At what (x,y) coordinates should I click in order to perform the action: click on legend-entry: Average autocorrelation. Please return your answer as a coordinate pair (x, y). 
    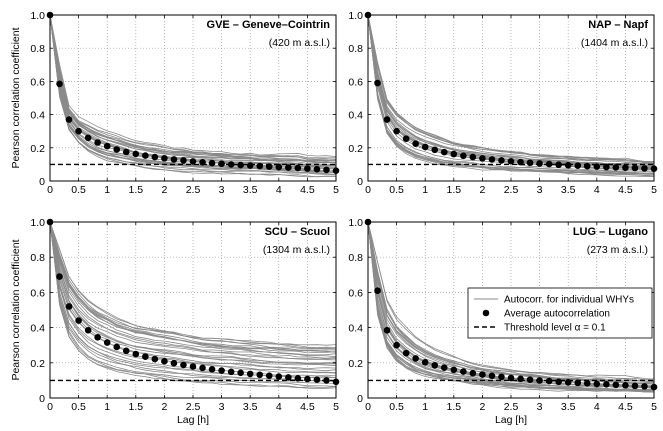
    Looking at the image, I should click on (557, 314).